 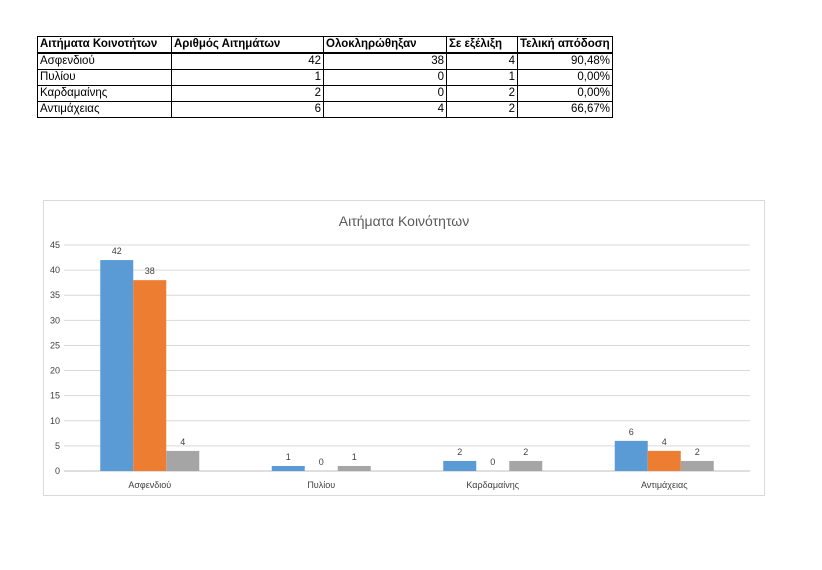 I want to click on table-row: Πυλίου 1 0 1 0,00%, so click(x=325, y=77).